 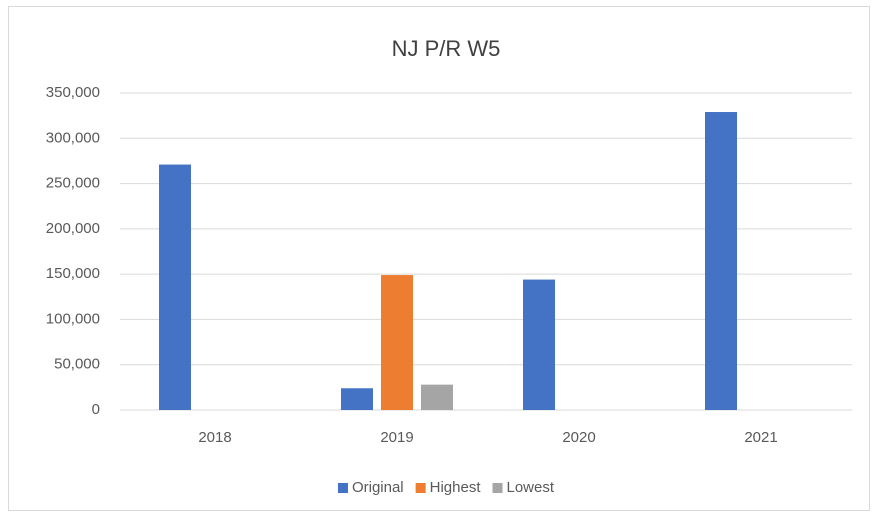 I want to click on x-tick-label: 2019, so click(x=396, y=437).